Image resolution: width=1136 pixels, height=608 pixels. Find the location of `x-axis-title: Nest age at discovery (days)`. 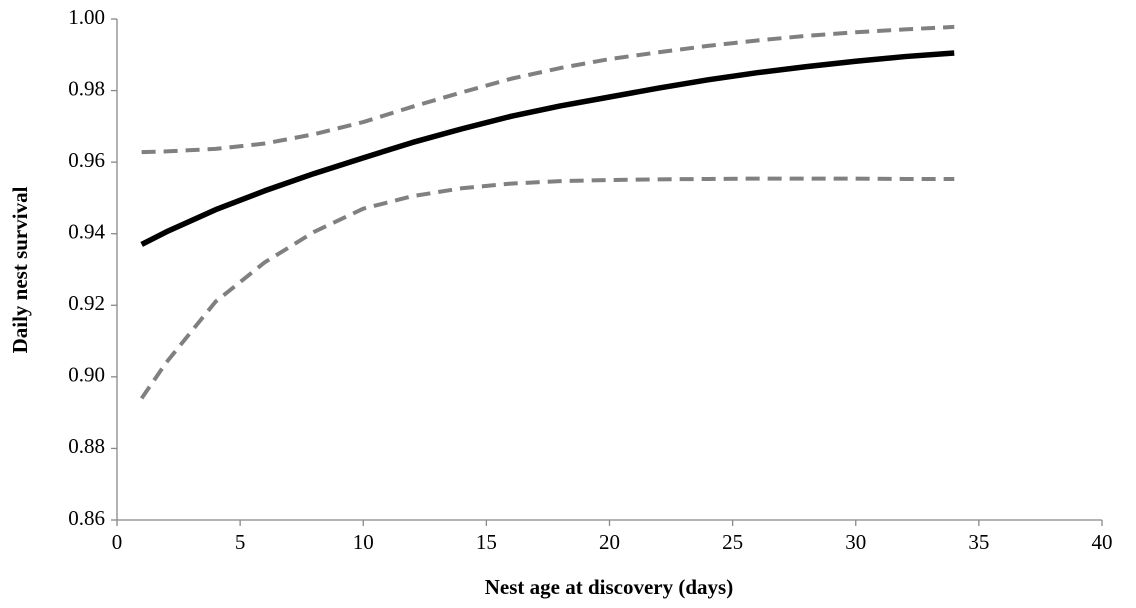

x-axis-title: Nest age at discovery (days) is located at coordinates (609, 587).